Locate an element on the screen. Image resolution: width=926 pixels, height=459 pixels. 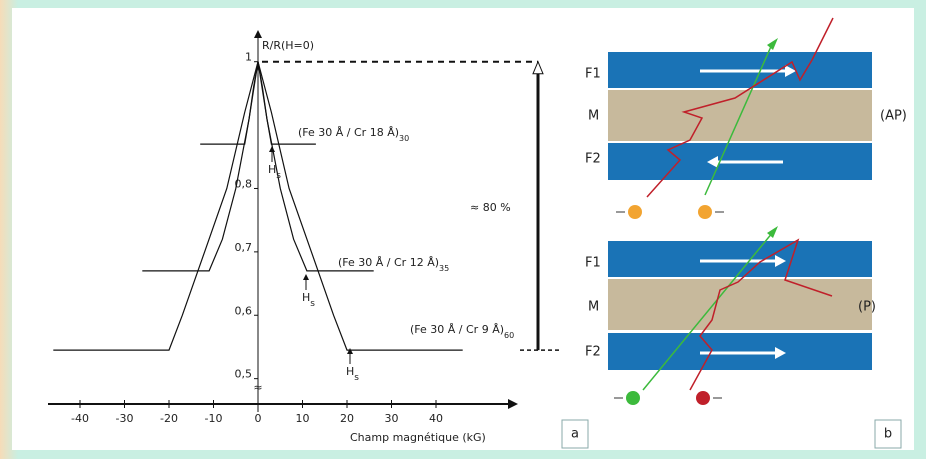
panel-tag: b is located at coordinates (888, 434).